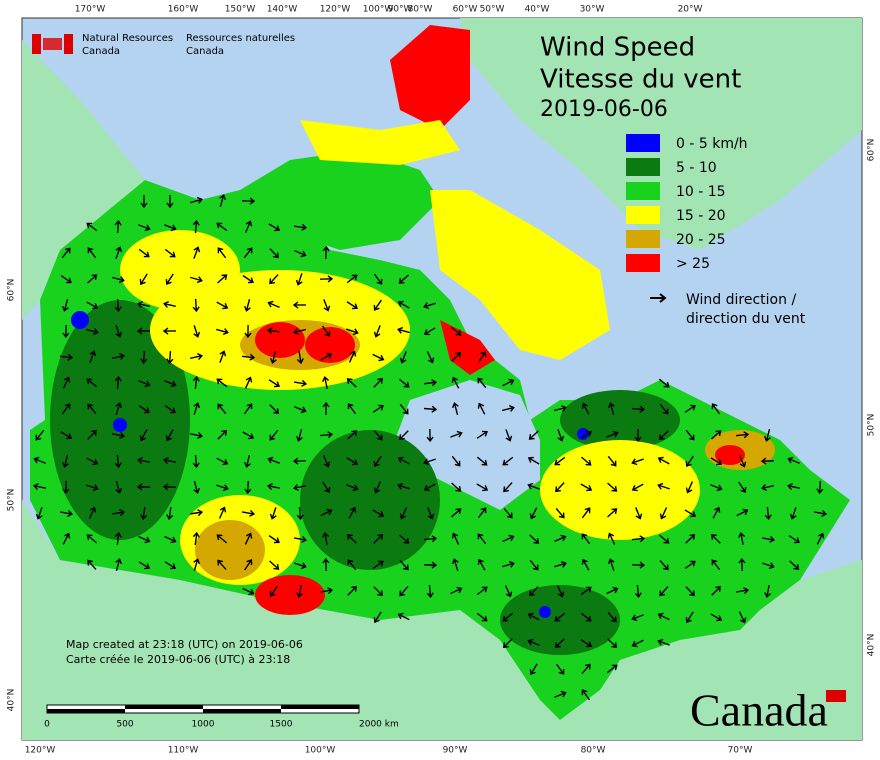  What do you see at coordinates (124, 725) in the screenshot?
I see `scale-label: 500` at bounding box center [124, 725].